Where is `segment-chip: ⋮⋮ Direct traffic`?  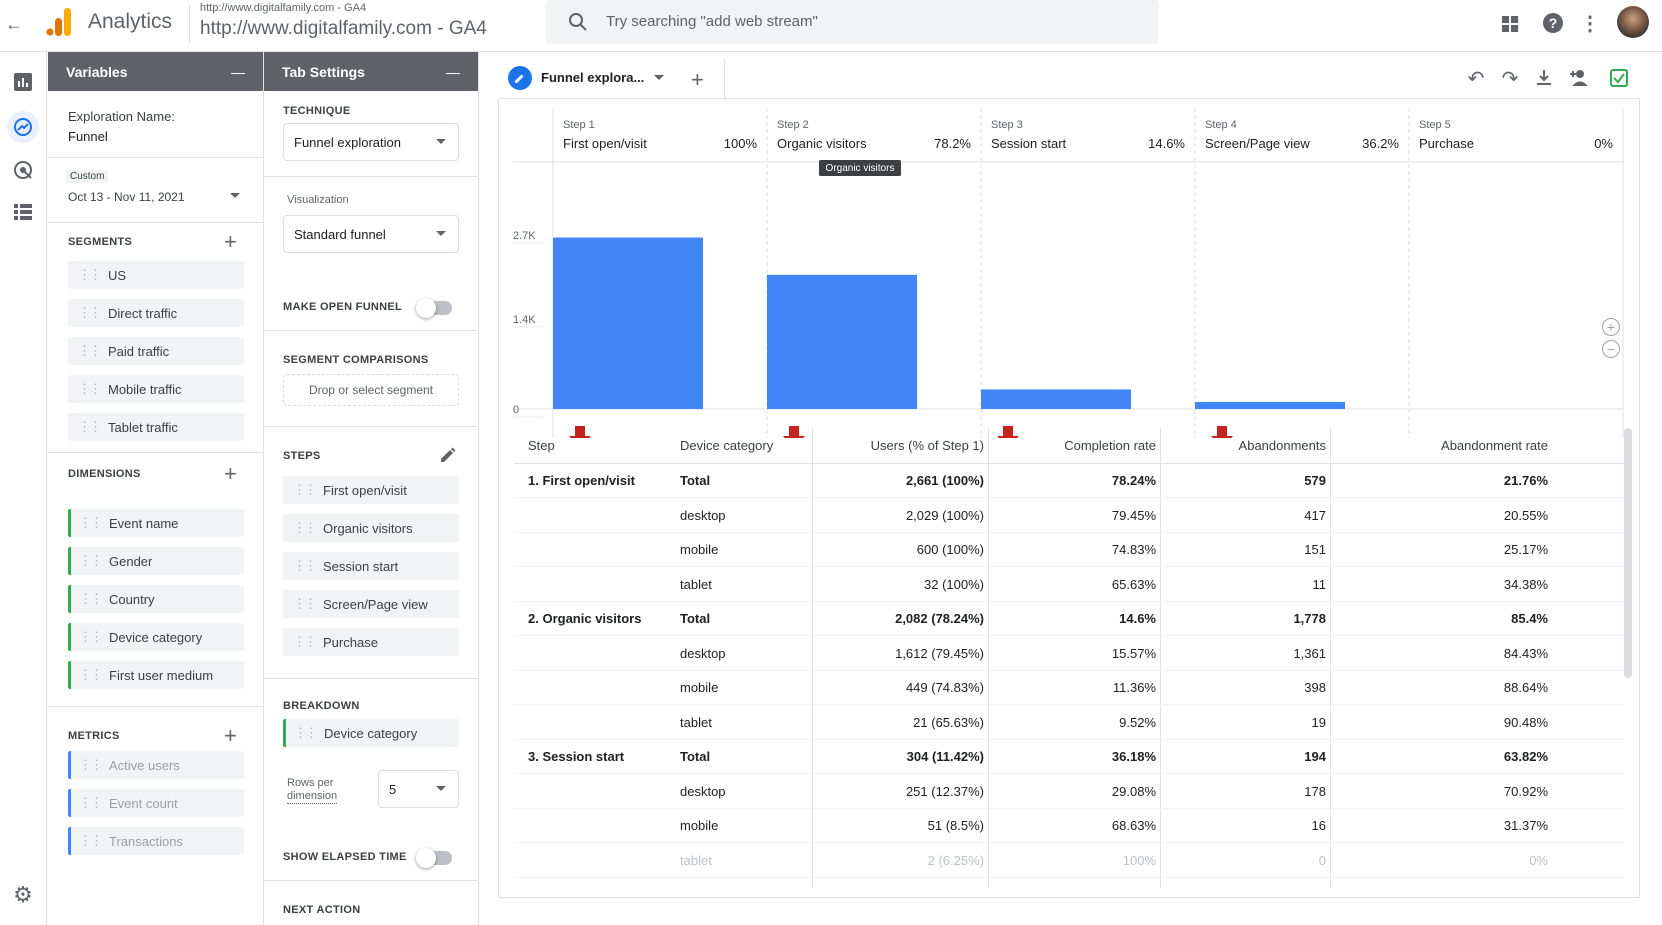 segment-chip: ⋮⋮ Direct traffic is located at coordinates (156, 313).